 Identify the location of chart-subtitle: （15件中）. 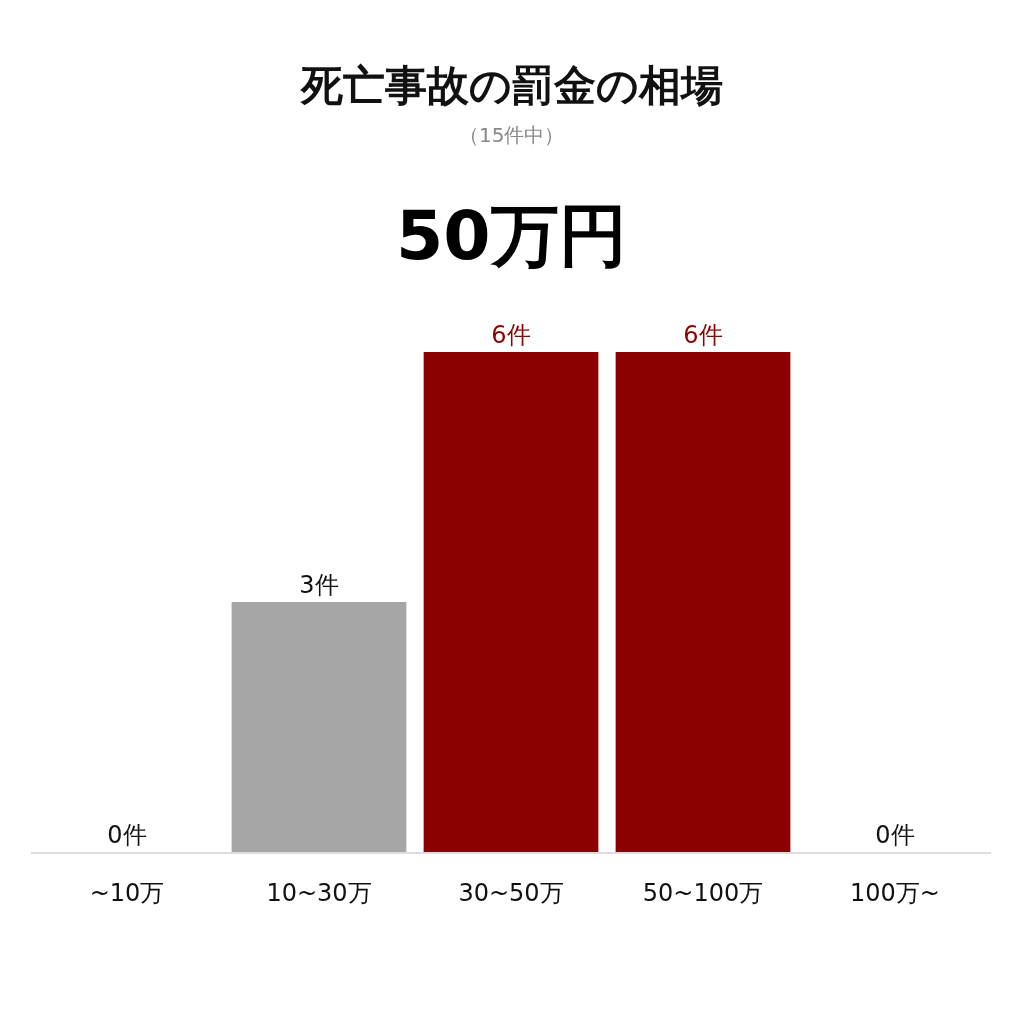
(512, 135).